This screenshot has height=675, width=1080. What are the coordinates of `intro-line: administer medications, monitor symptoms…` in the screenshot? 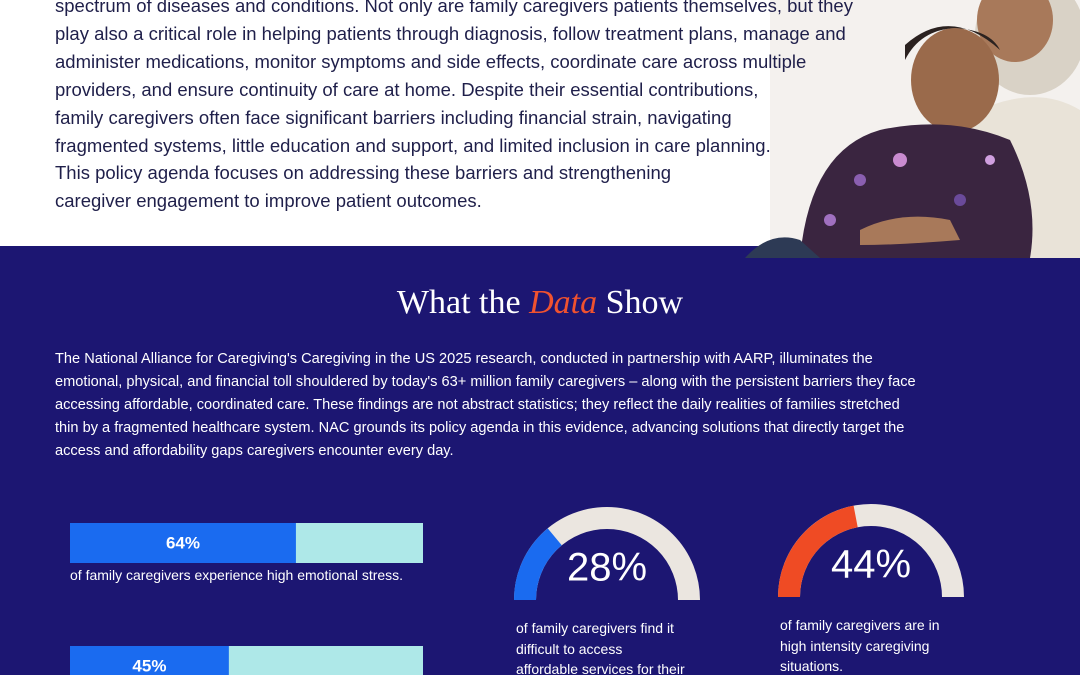 It's located at (431, 61).